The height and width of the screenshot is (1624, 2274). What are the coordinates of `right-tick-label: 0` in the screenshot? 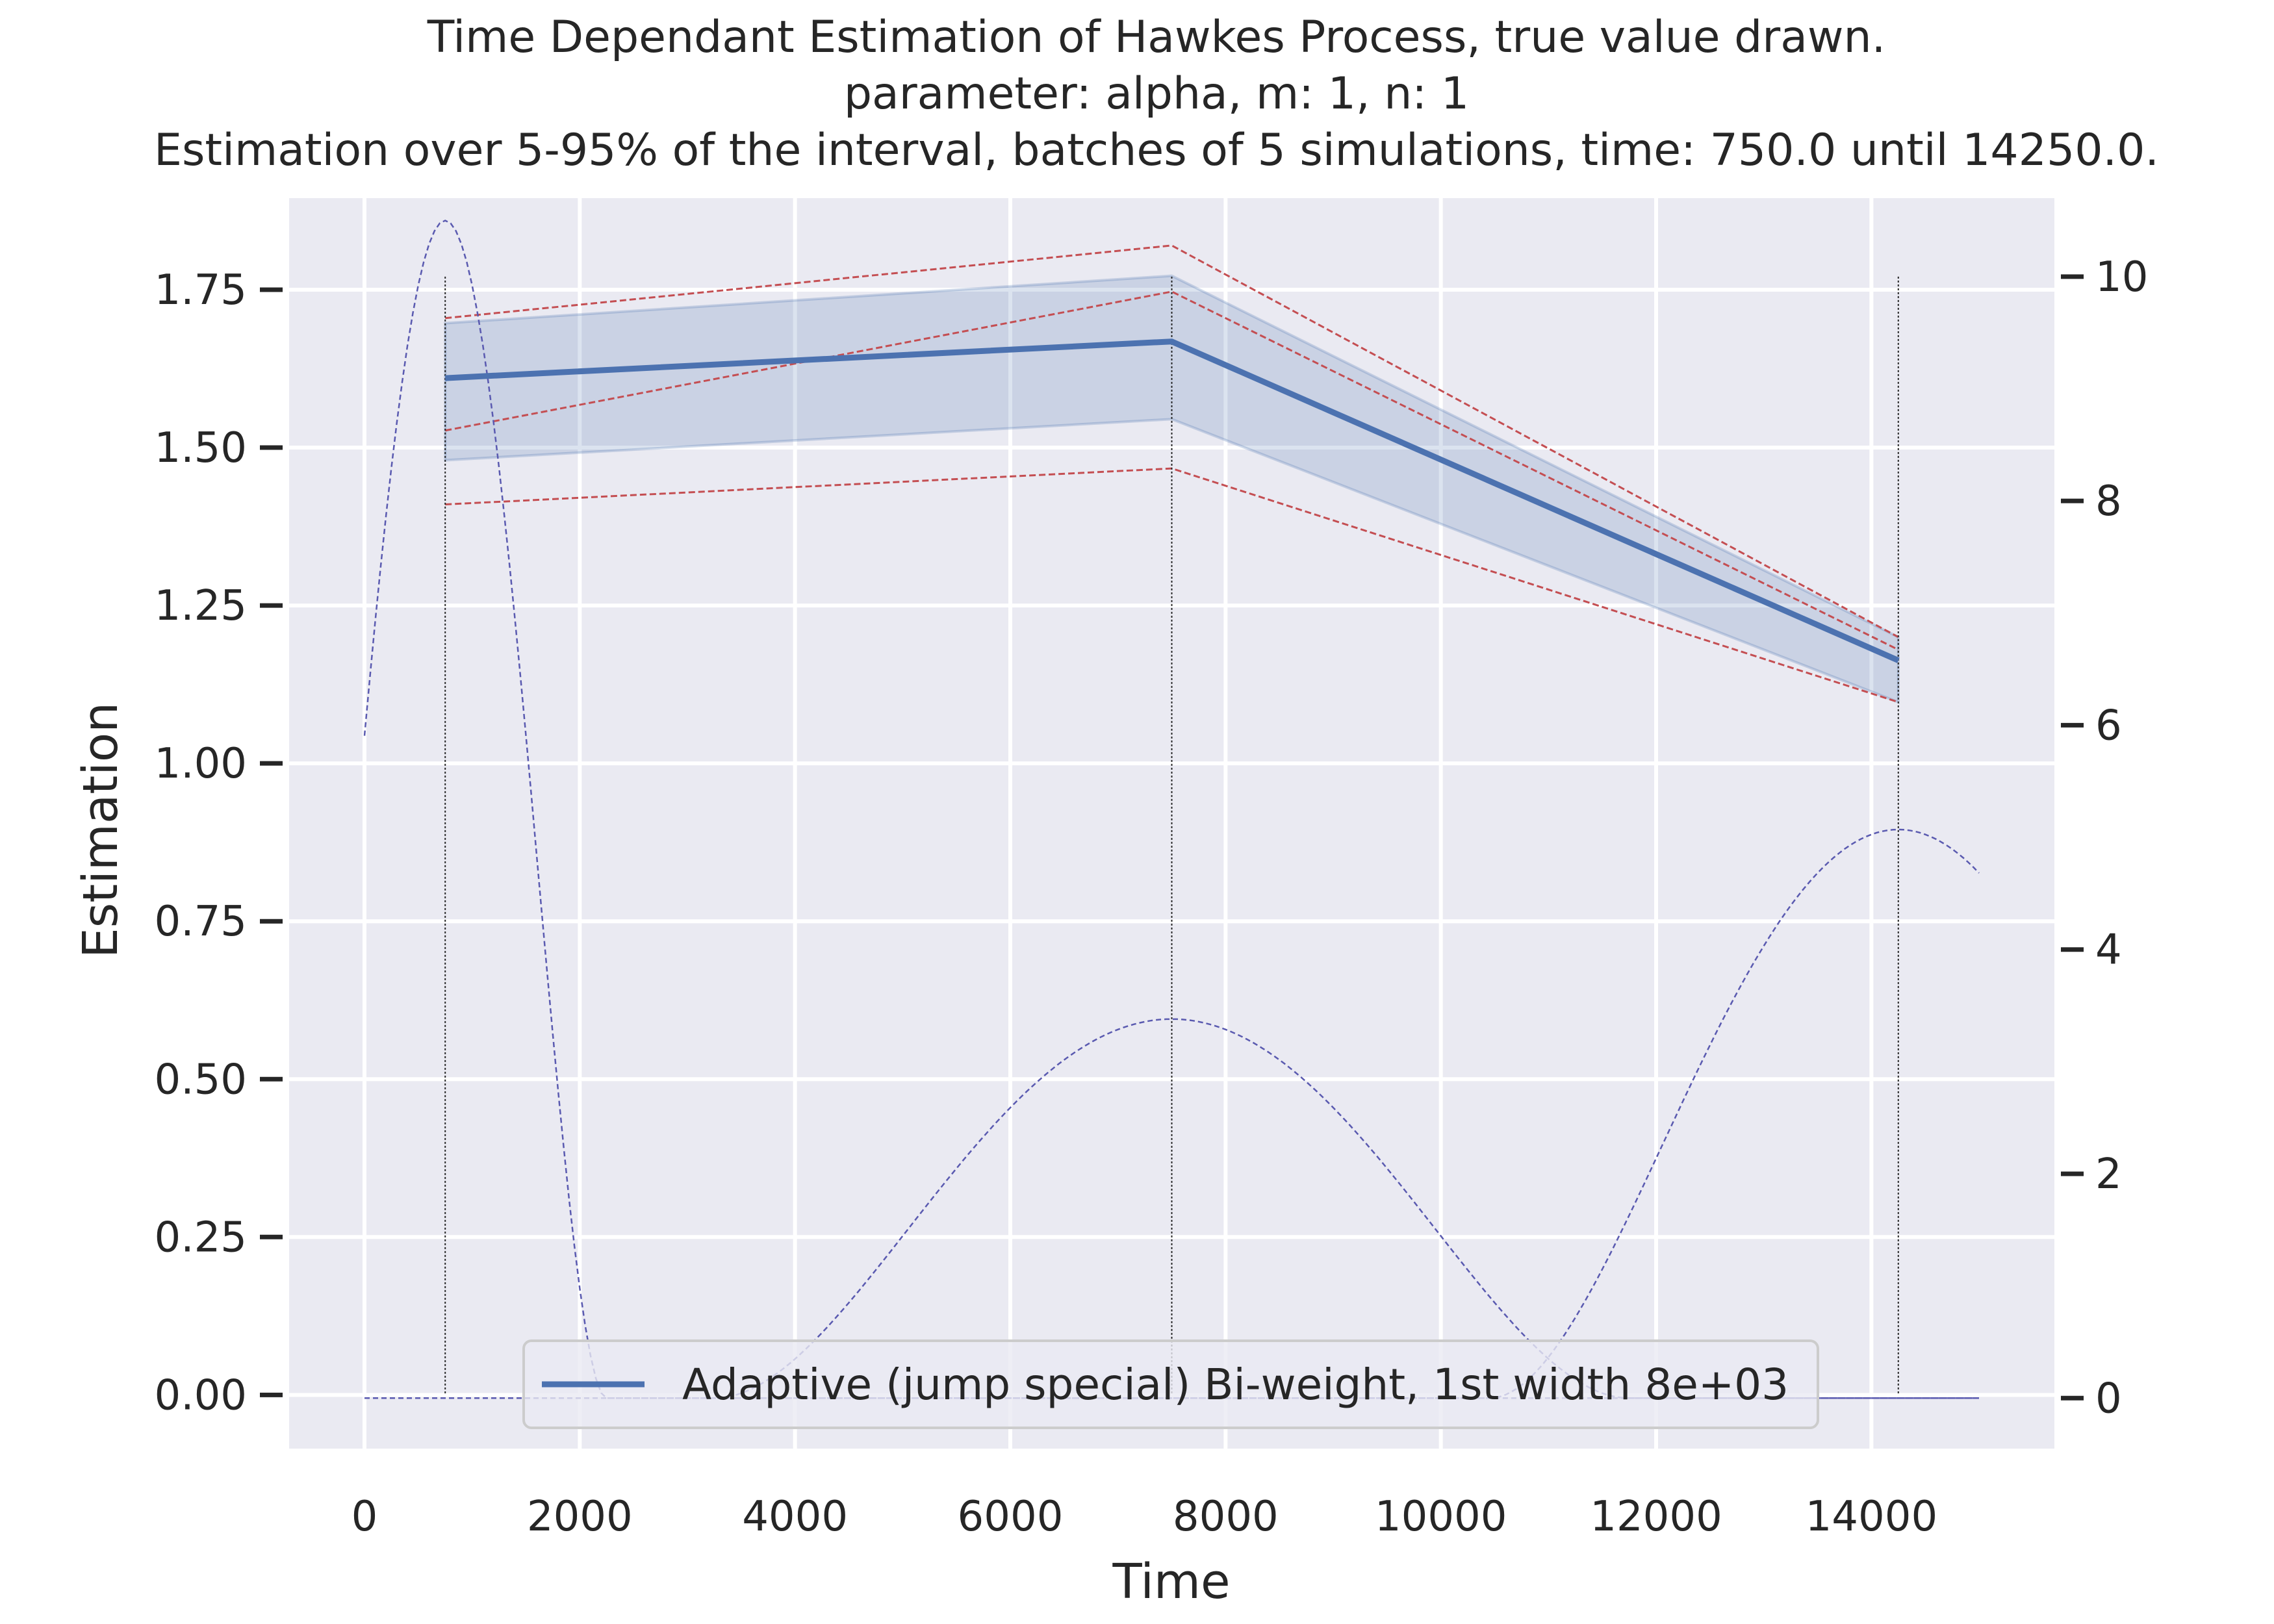 It's located at (2108, 1399).